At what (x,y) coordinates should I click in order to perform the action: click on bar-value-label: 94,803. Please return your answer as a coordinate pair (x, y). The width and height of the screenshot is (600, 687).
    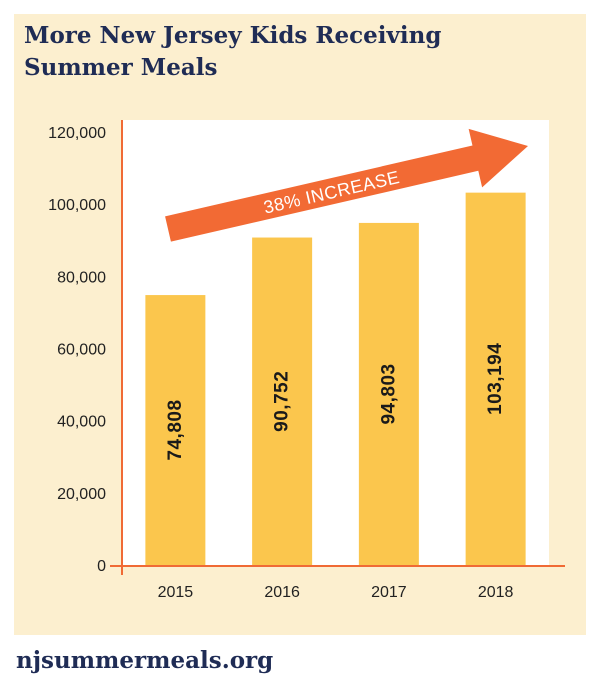
    Looking at the image, I should click on (388, 393).